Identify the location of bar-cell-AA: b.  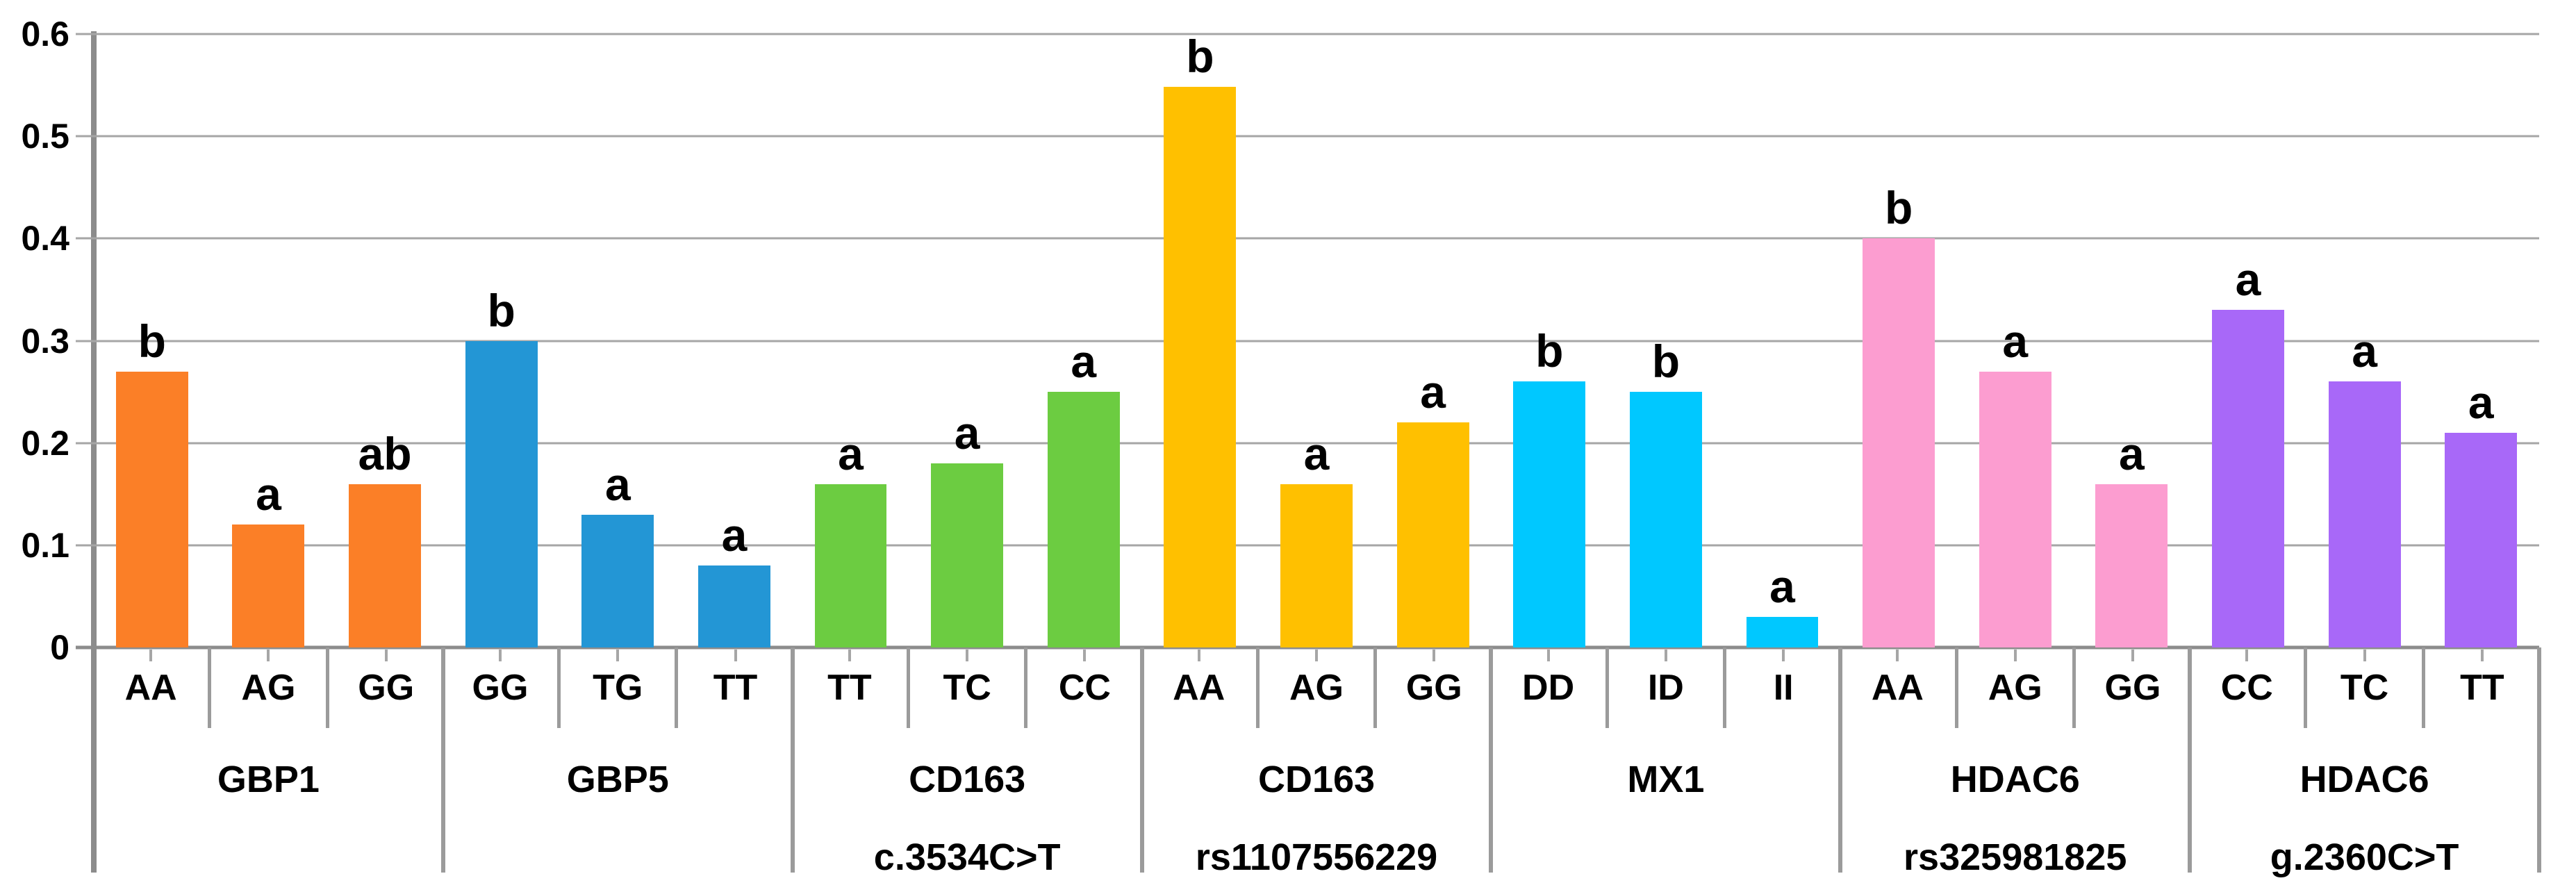
(152, 340).